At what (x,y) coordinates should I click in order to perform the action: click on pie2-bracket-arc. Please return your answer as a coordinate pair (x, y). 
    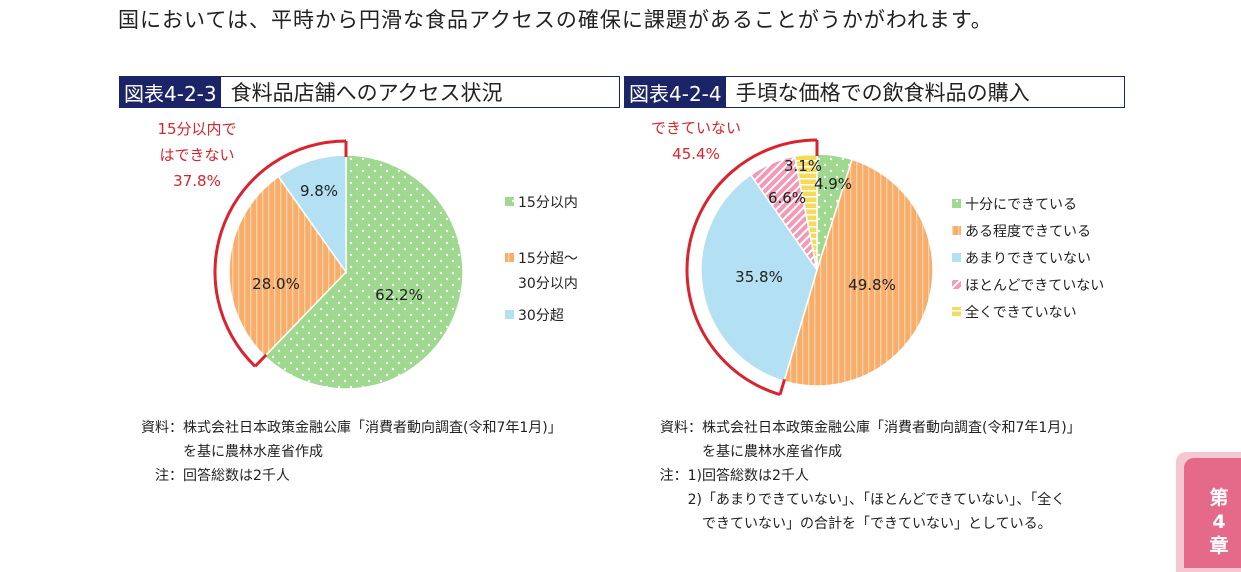
    Looking at the image, I should click on (751, 267).